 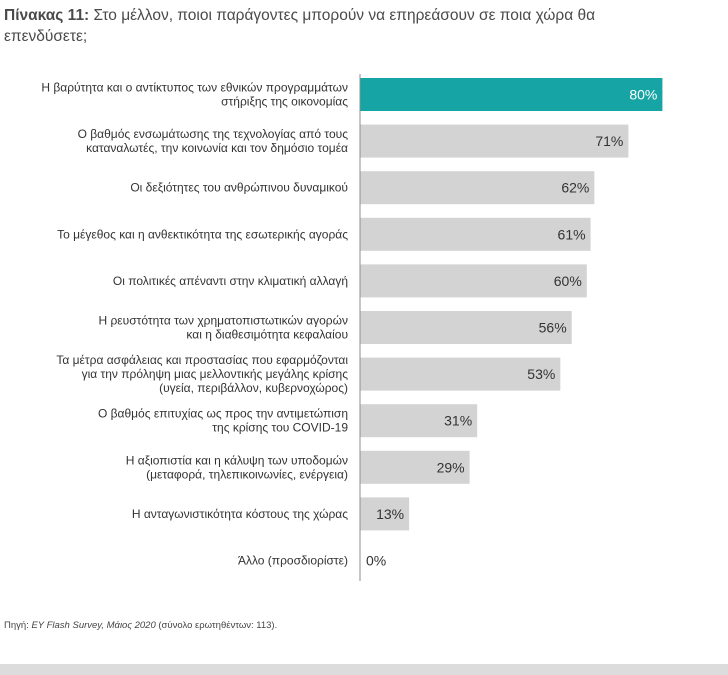 I want to click on category-label: Άλλο (προσδιορίστε), so click(x=293, y=561).